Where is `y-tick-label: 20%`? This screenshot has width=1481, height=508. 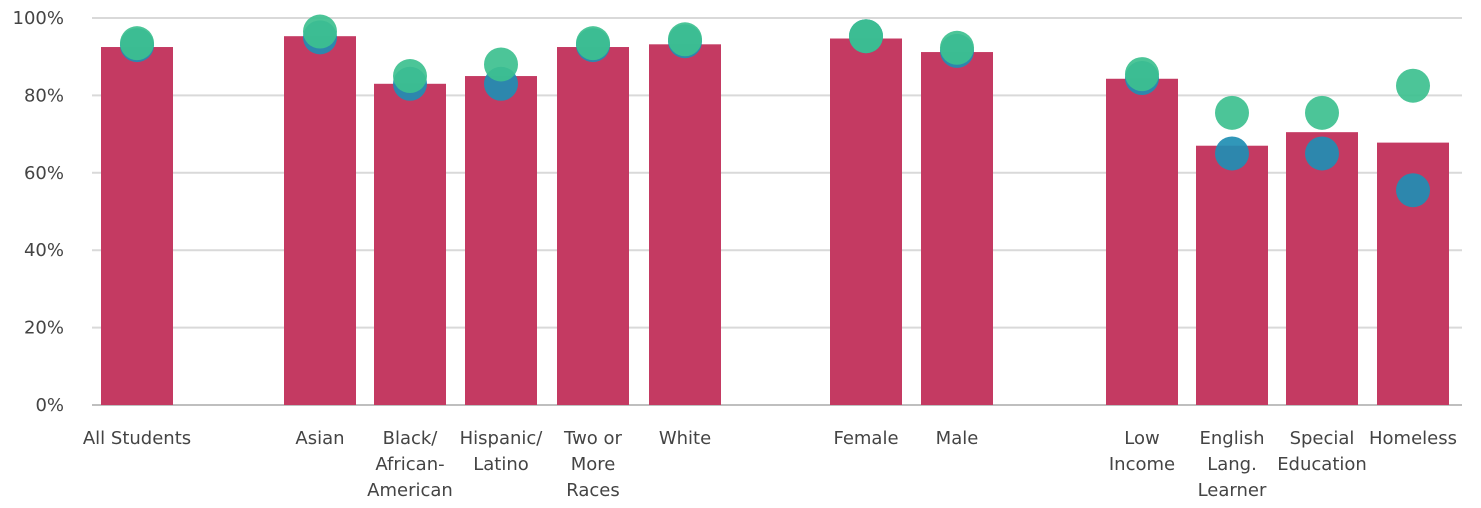
y-tick-label: 20% is located at coordinates (44, 328).